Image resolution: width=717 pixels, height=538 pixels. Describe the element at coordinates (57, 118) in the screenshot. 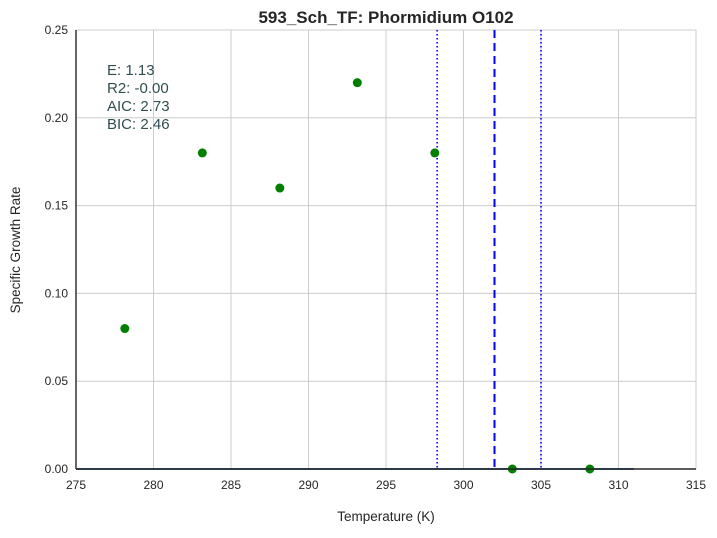

I see `y-tick-label: 0.20` at that location.